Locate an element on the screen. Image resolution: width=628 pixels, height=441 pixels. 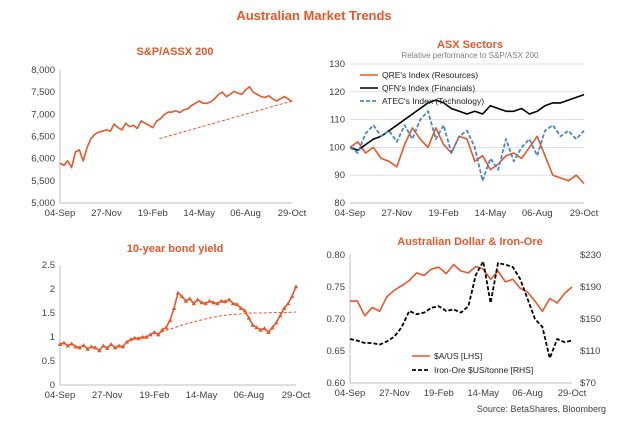
sectors-legend-label: QRE's Index (Resources) is located at coordinates (430, 75).